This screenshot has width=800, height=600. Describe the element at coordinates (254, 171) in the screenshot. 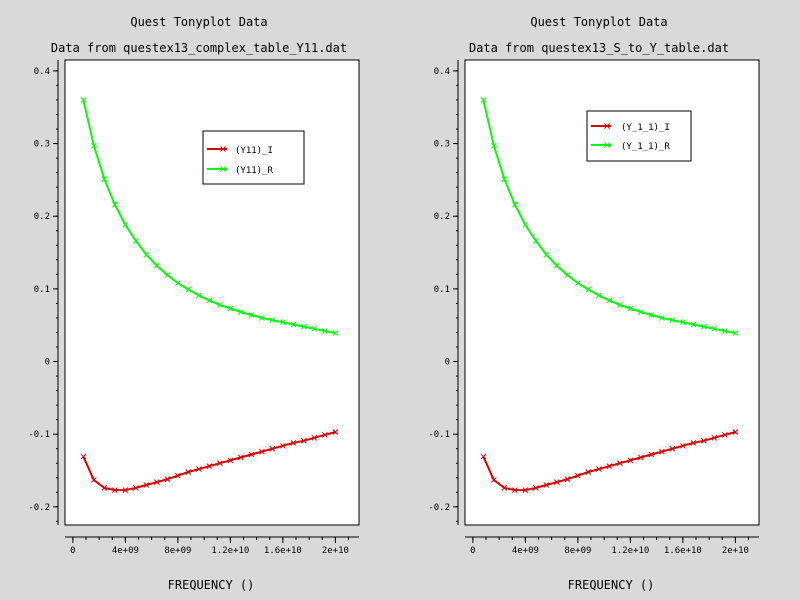

I see `legend-label-R: (Y11)_R` at that location.